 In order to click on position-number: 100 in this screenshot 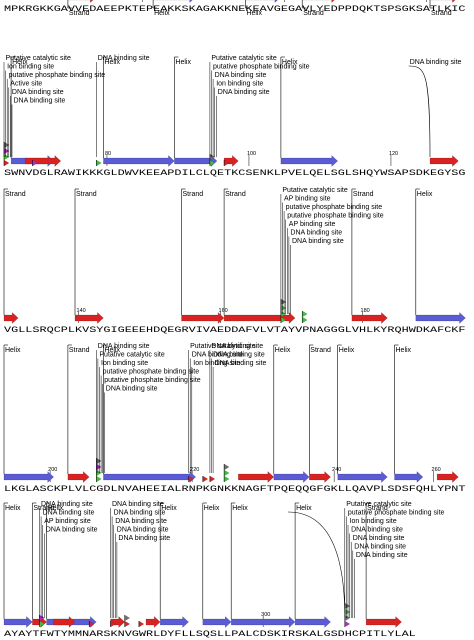, I will do `click(251, 154)`.